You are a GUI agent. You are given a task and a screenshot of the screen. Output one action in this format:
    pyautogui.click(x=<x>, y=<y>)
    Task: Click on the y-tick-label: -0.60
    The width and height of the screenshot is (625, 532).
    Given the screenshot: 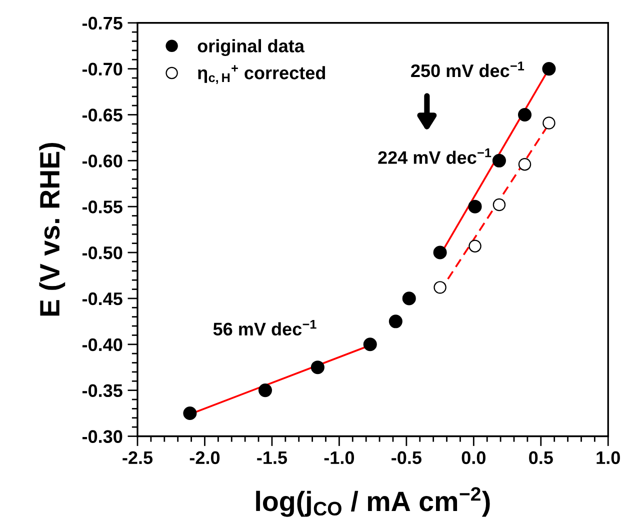 What is the action you would take?
    pyautogui.click(x=102, y=161)
    